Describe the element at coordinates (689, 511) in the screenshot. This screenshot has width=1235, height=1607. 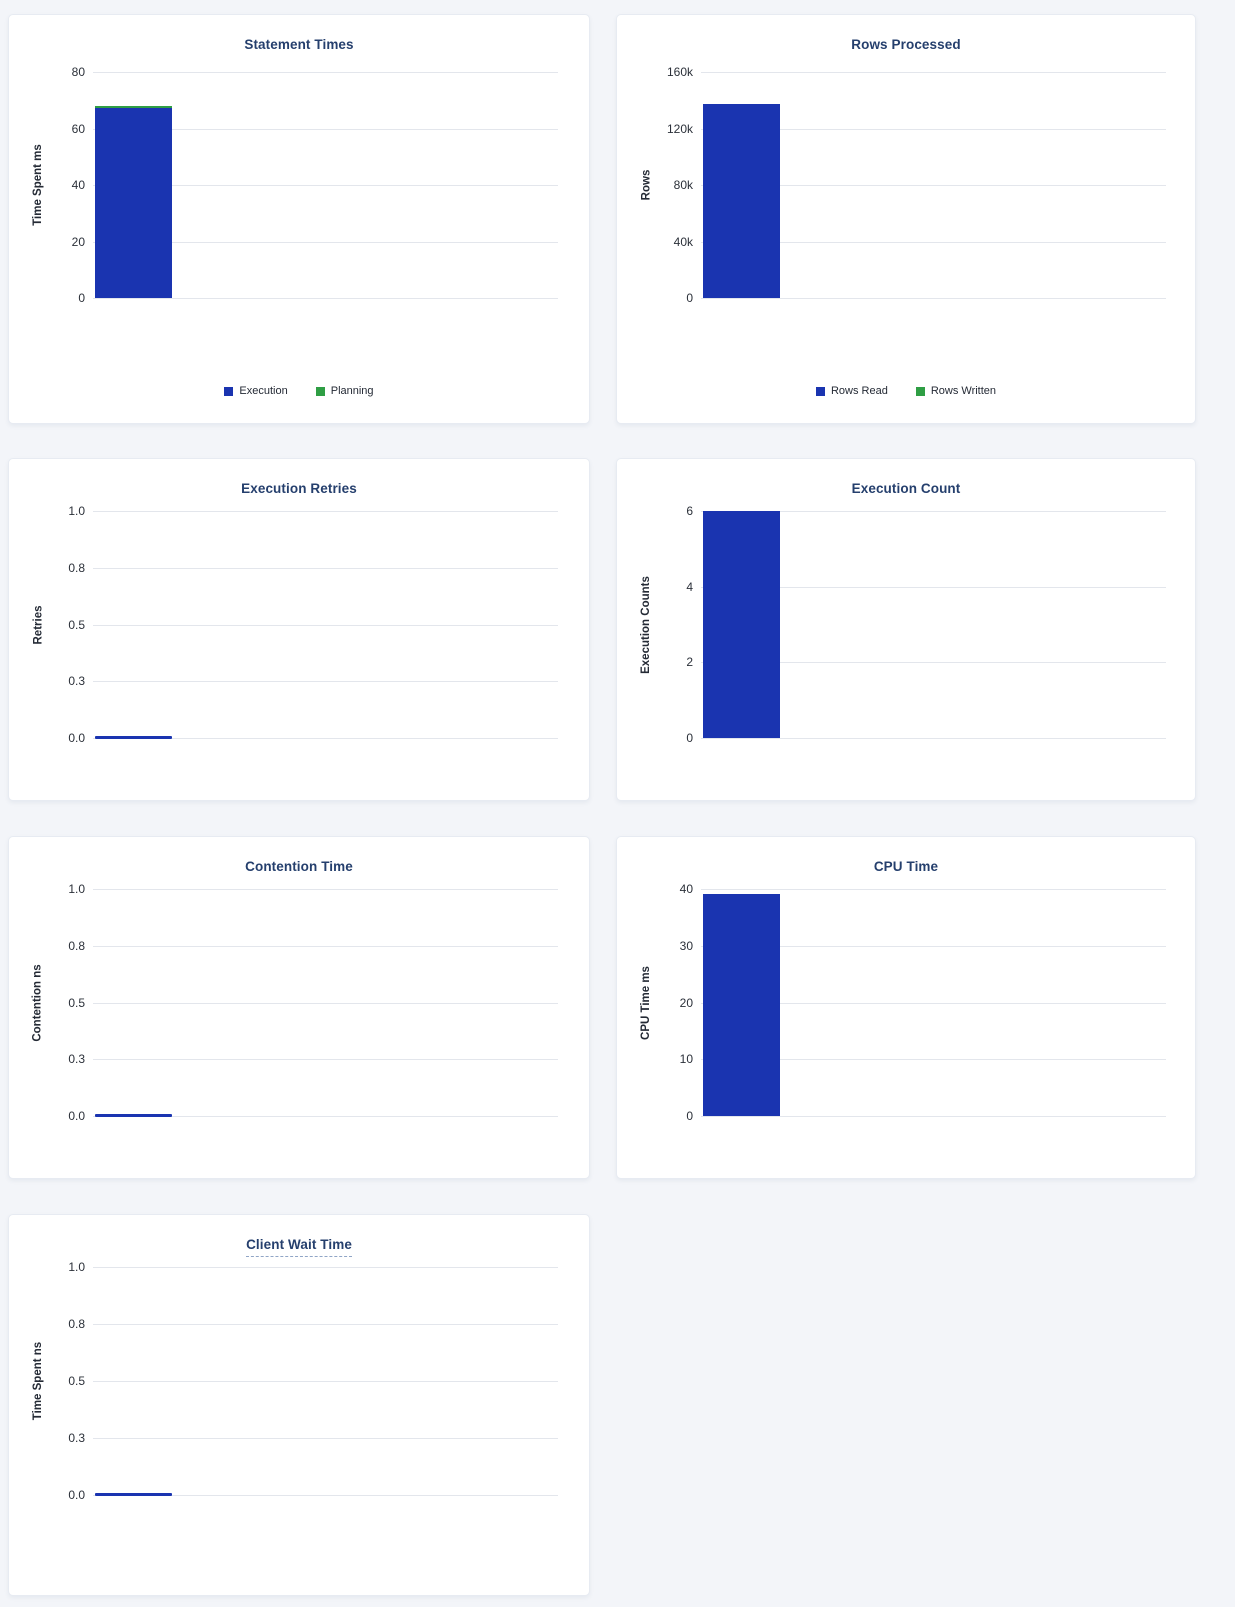
I see `y-tick-label: 6` at that location.